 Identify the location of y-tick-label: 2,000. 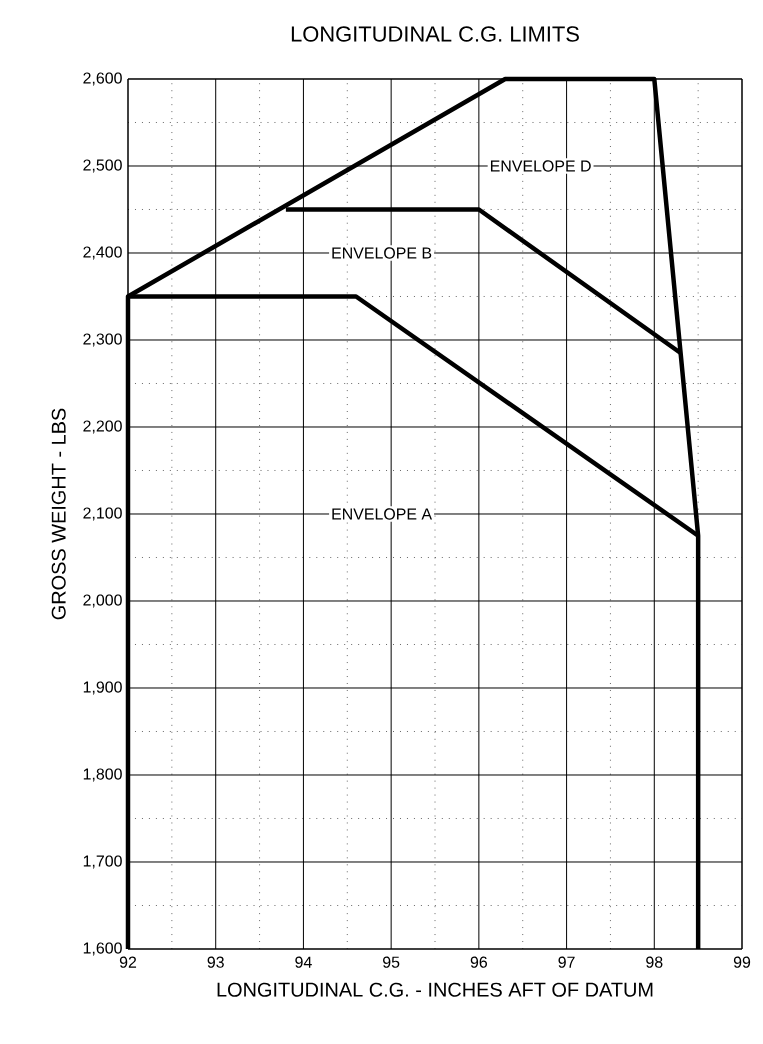
(102, 601).